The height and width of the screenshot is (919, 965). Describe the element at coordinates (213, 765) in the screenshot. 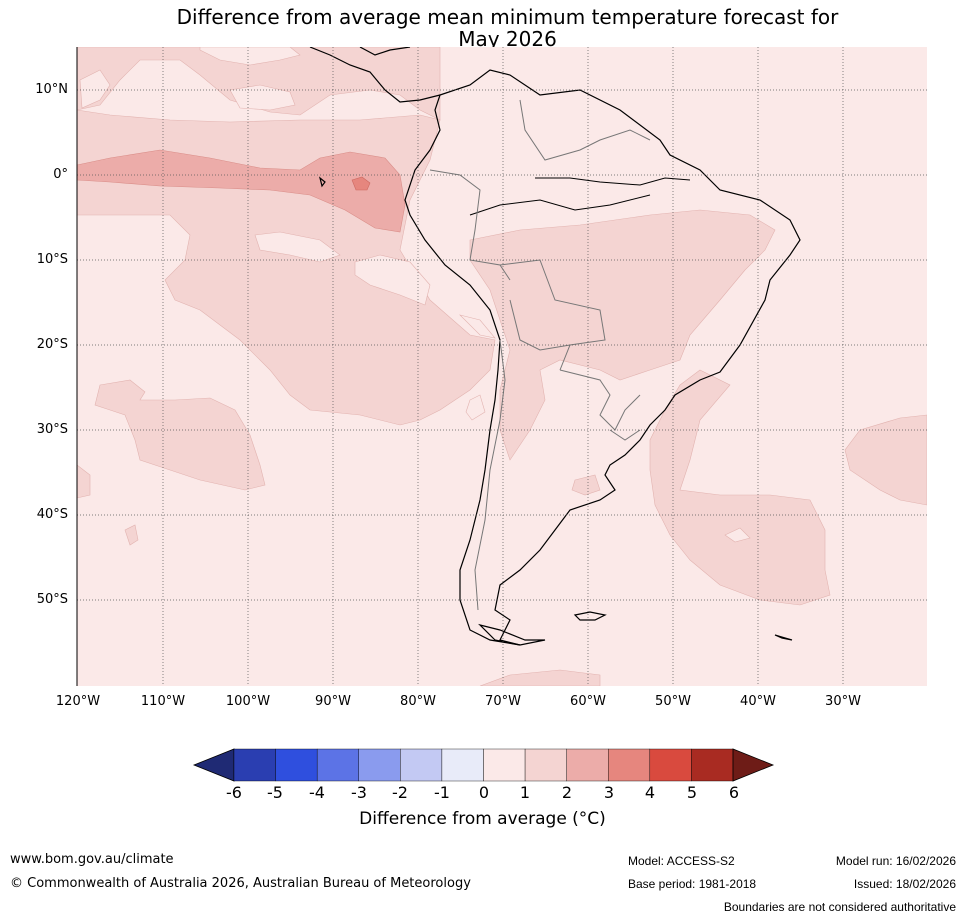

I see `colorbar-extension-low` at that location.